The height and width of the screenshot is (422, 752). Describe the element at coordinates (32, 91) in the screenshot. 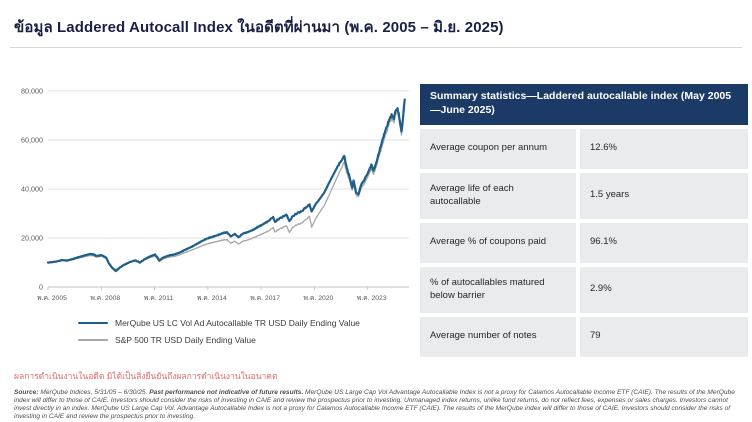

I see `svg-text: 80,000` at that location.